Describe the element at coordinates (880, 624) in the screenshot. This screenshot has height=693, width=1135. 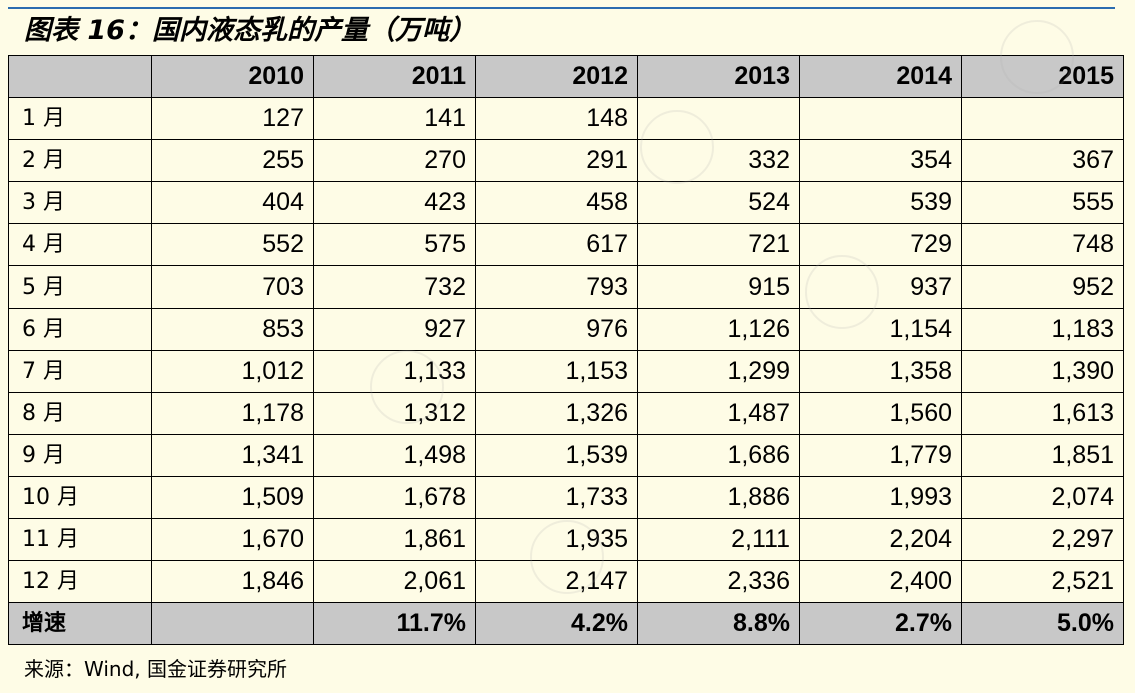
I see `growth-value-cell: 2.7%` at that location.